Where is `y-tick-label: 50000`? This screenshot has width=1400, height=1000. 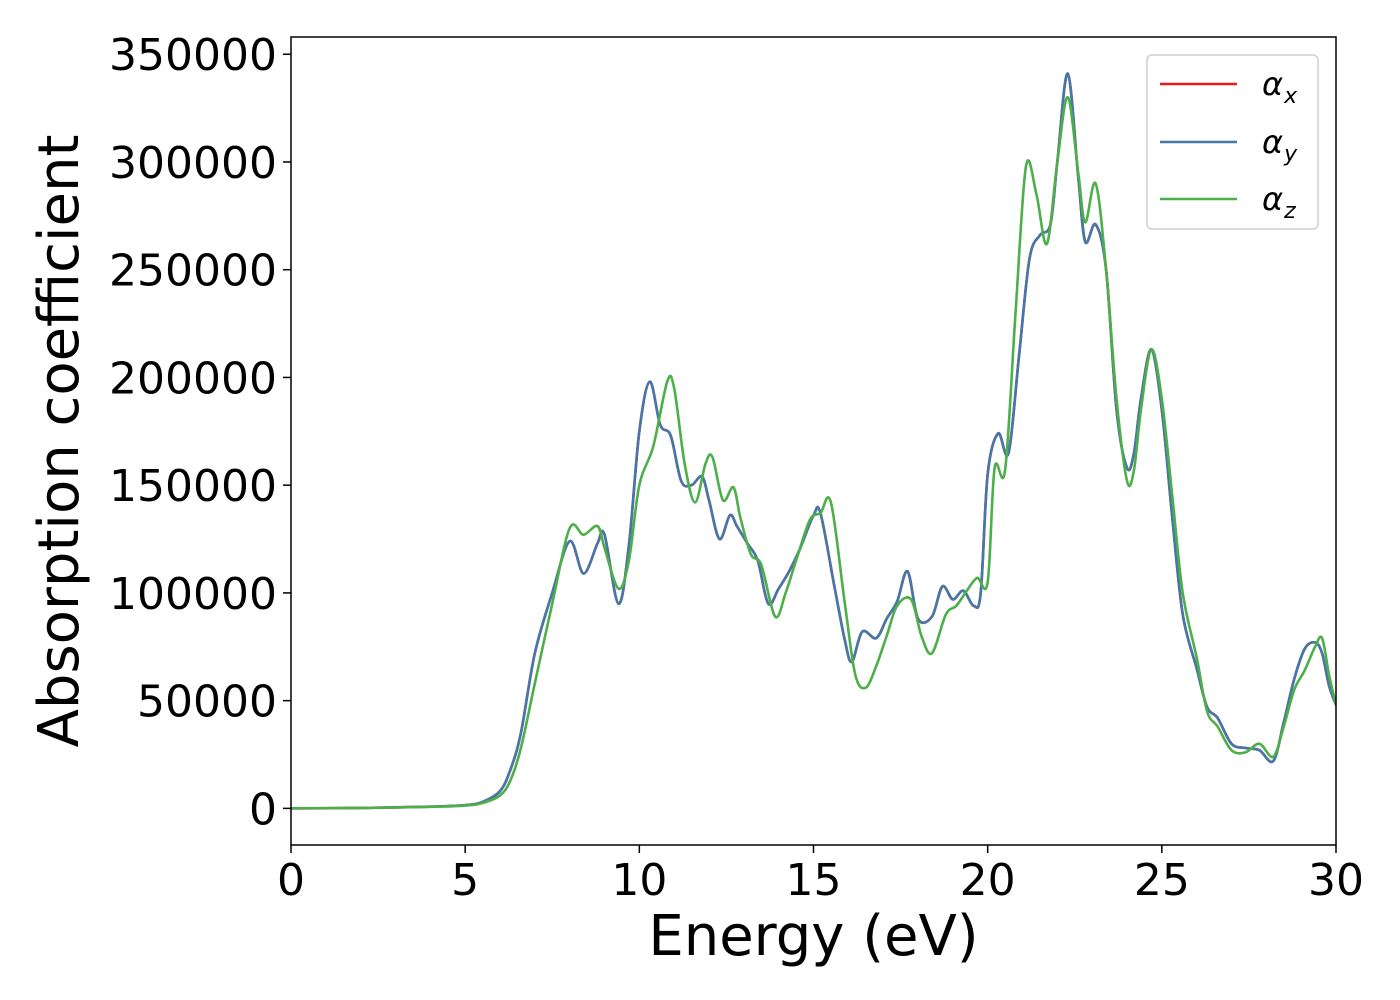
y-tick-label: 50000 is located at coordinates (207, 702).